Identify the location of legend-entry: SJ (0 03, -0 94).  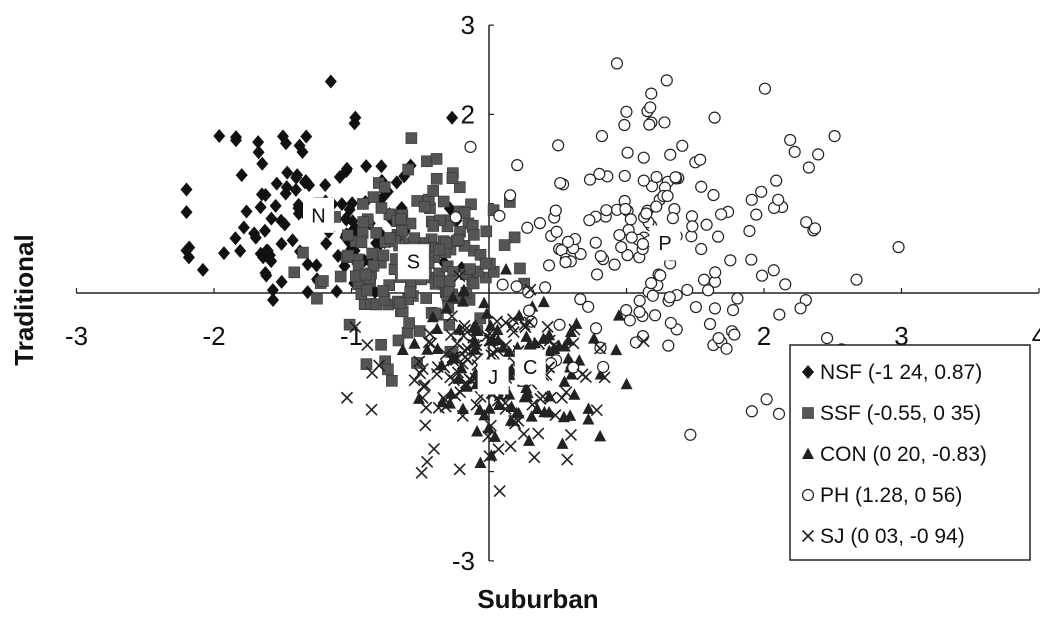
(883, 536).